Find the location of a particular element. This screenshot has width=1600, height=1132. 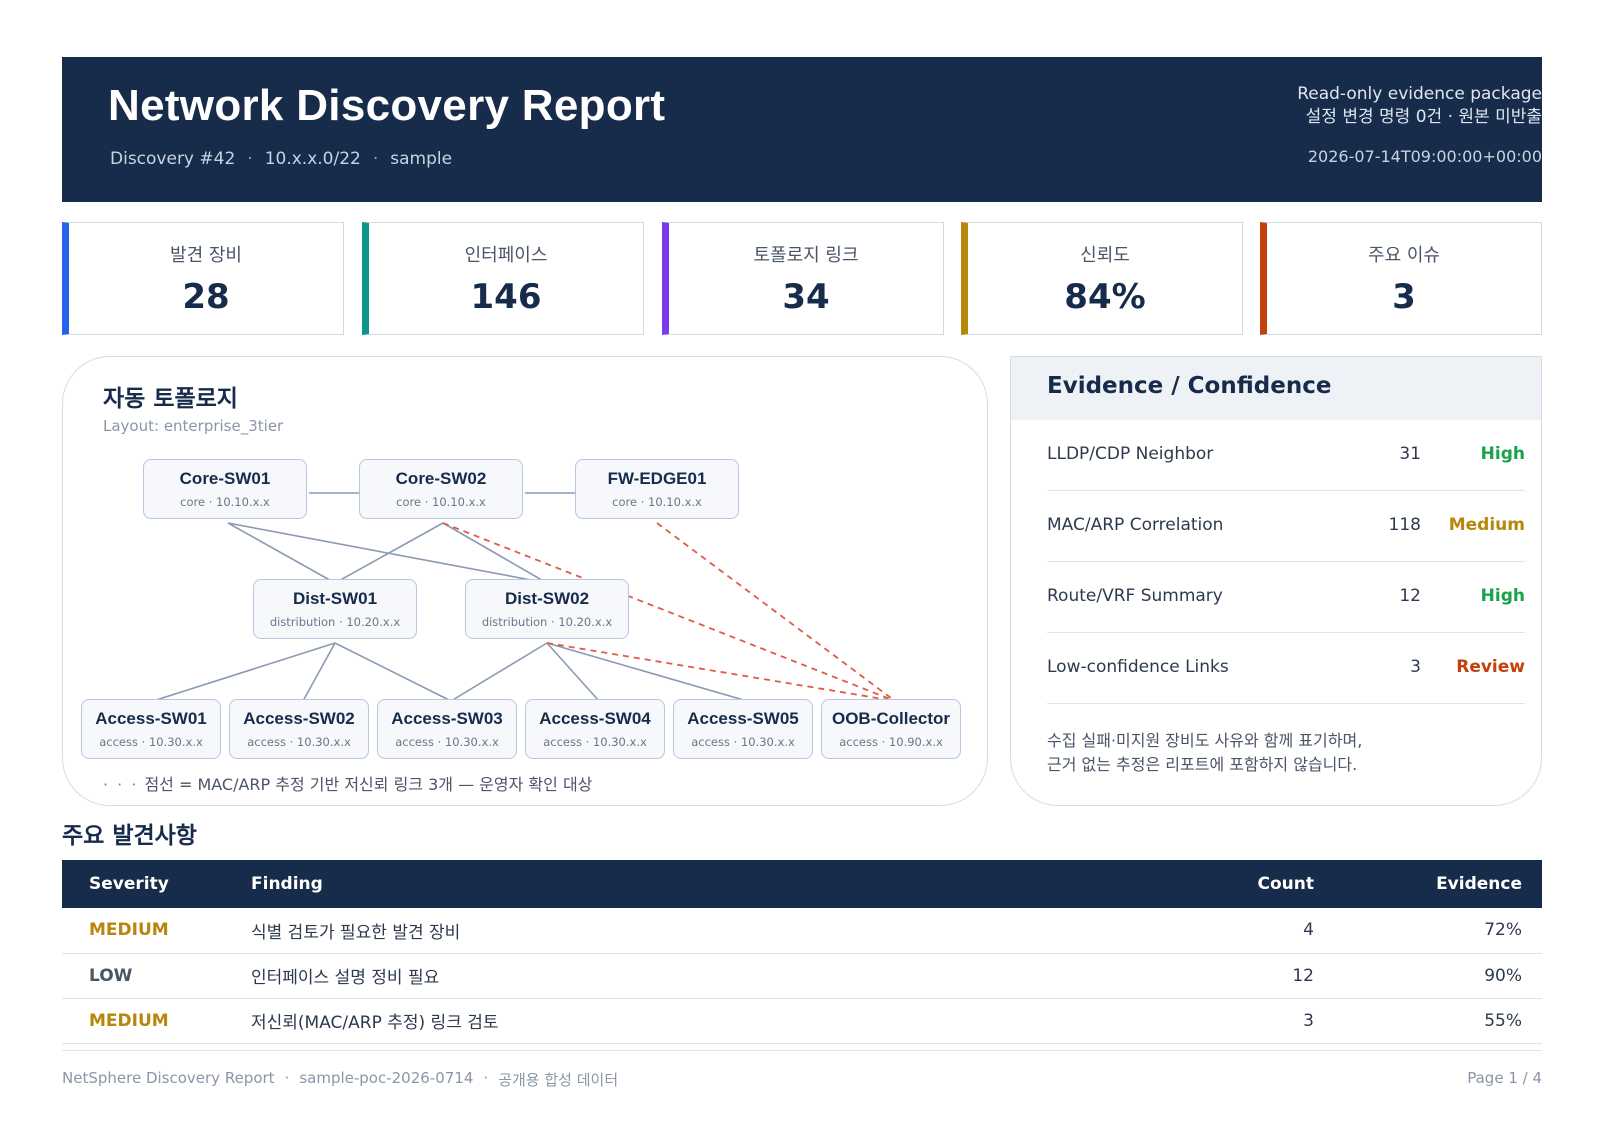

finding-text: 인터페이스 설명 정비 필요 is located at coordinates (679, 976).